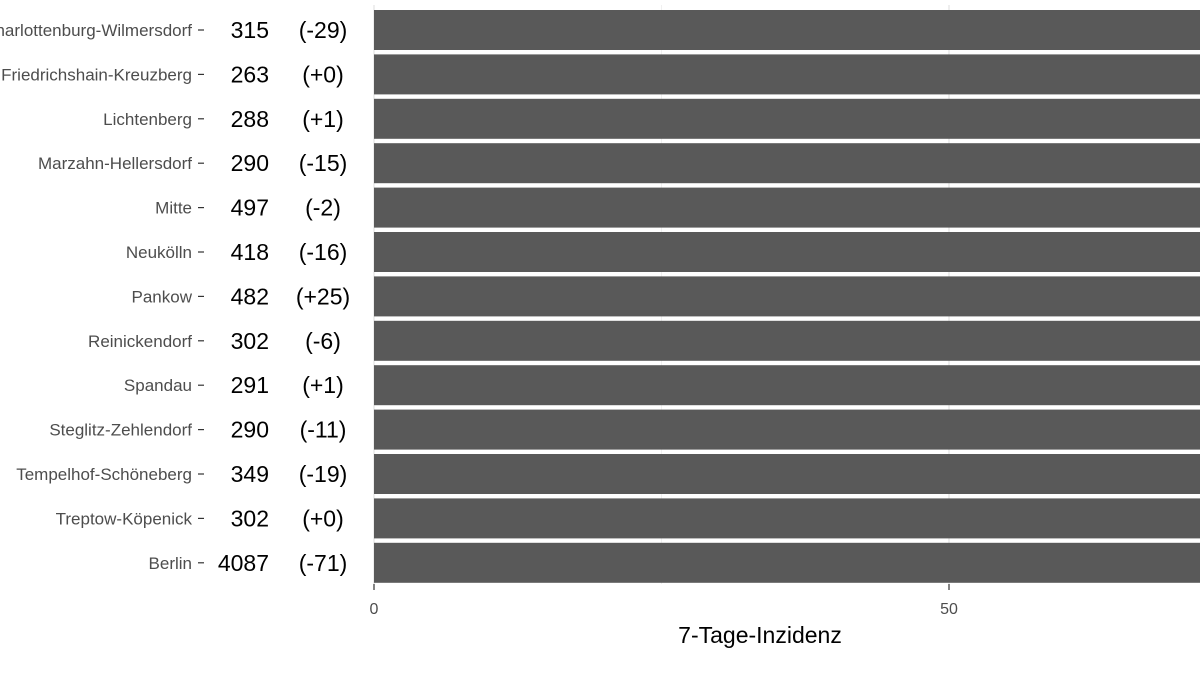 The width and height of the screenshot is (1200, 675). Describe the element at coordinates (323, 163) in the screenshot. I see `change-label: (-15)` at that location.